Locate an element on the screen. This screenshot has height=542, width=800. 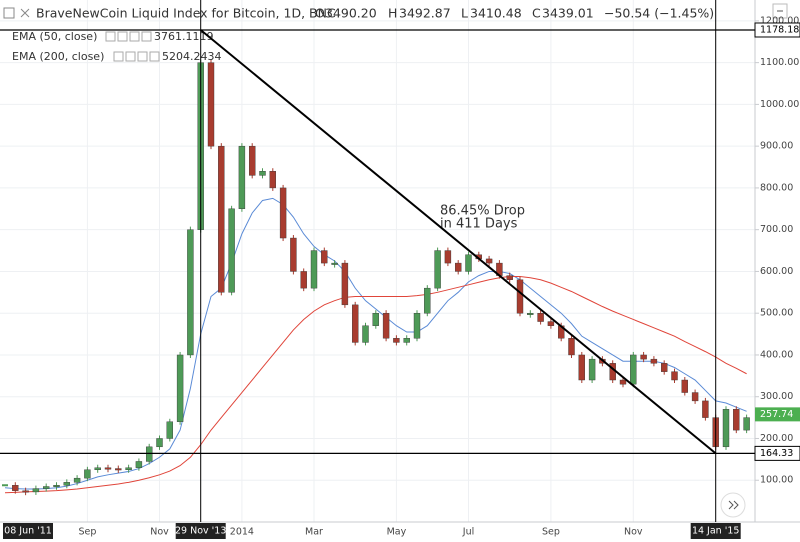
x-tick-label: Nov is located at coordinates (159, 532).